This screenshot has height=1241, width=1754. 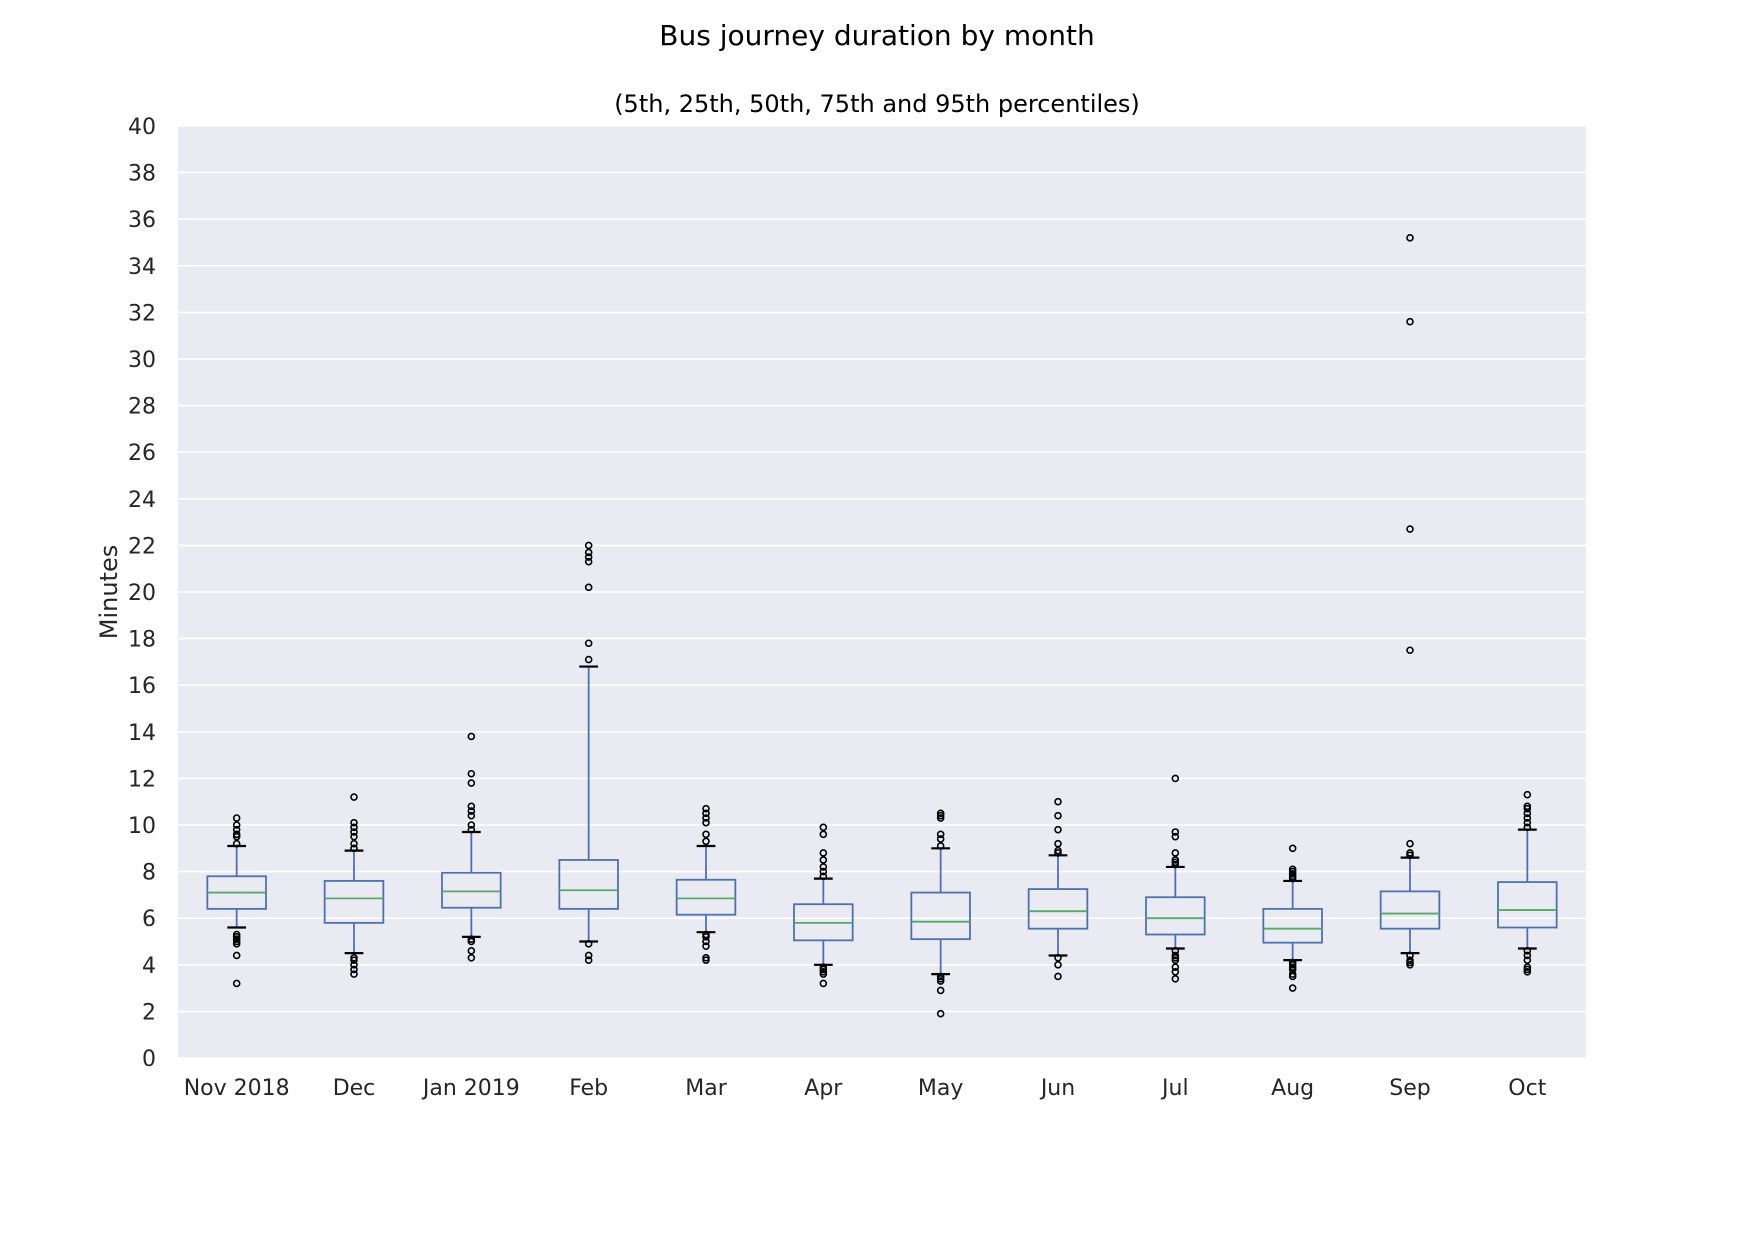 What do you see at coordinates (142, 360) in the screenshot?
I see `y-tick-label: 30` at bounding box center [142, 360].